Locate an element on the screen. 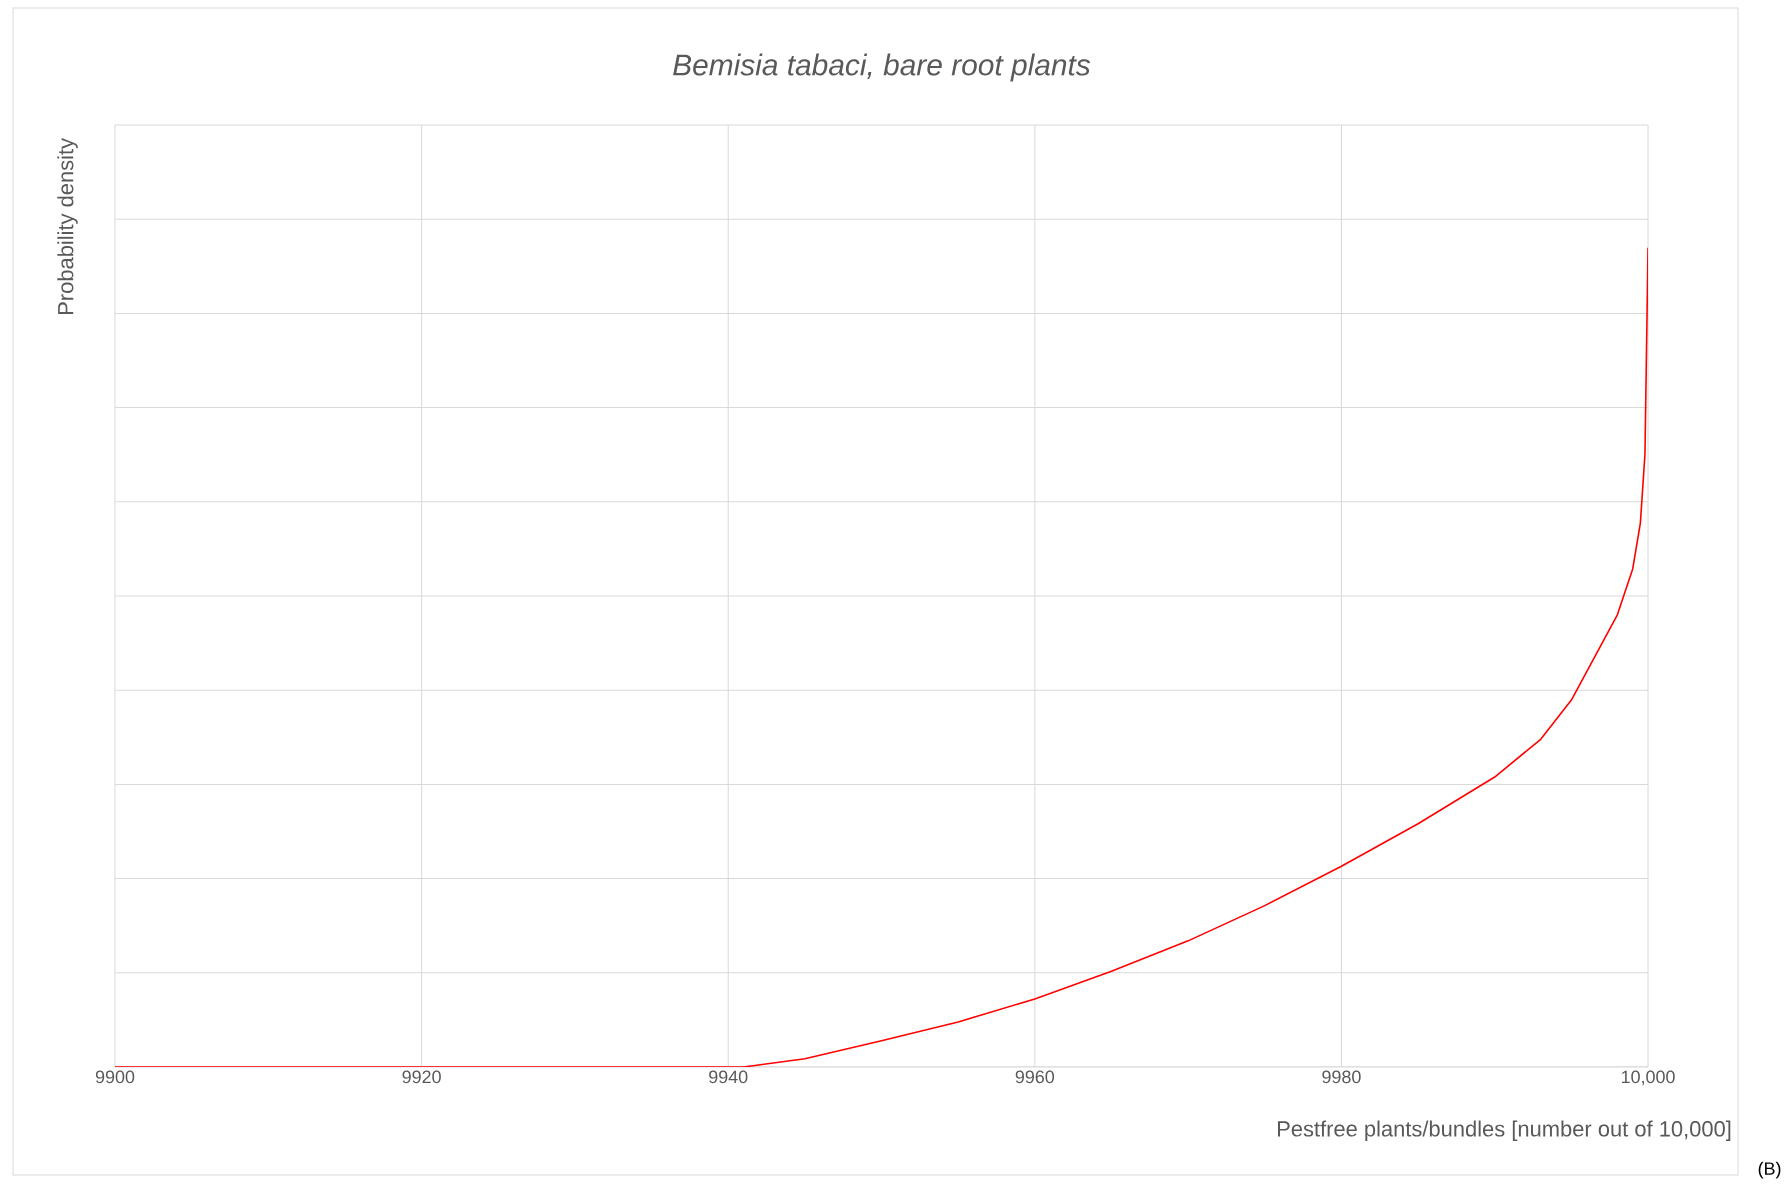 The height and width of the screenshot is (1184, 1789). x-tick-label: 9900 is located at coordinates (115, 1077).